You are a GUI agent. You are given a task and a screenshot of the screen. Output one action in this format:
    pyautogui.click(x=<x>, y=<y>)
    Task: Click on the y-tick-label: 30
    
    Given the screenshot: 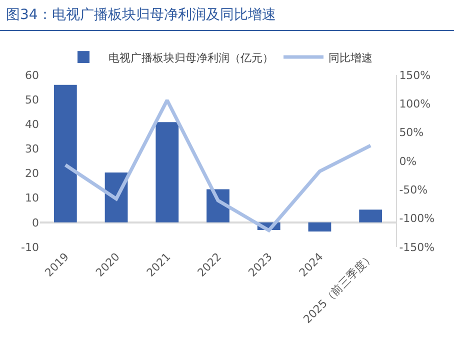 What is the action you would take?
    pyautogui.click(x=32, y=149)
    